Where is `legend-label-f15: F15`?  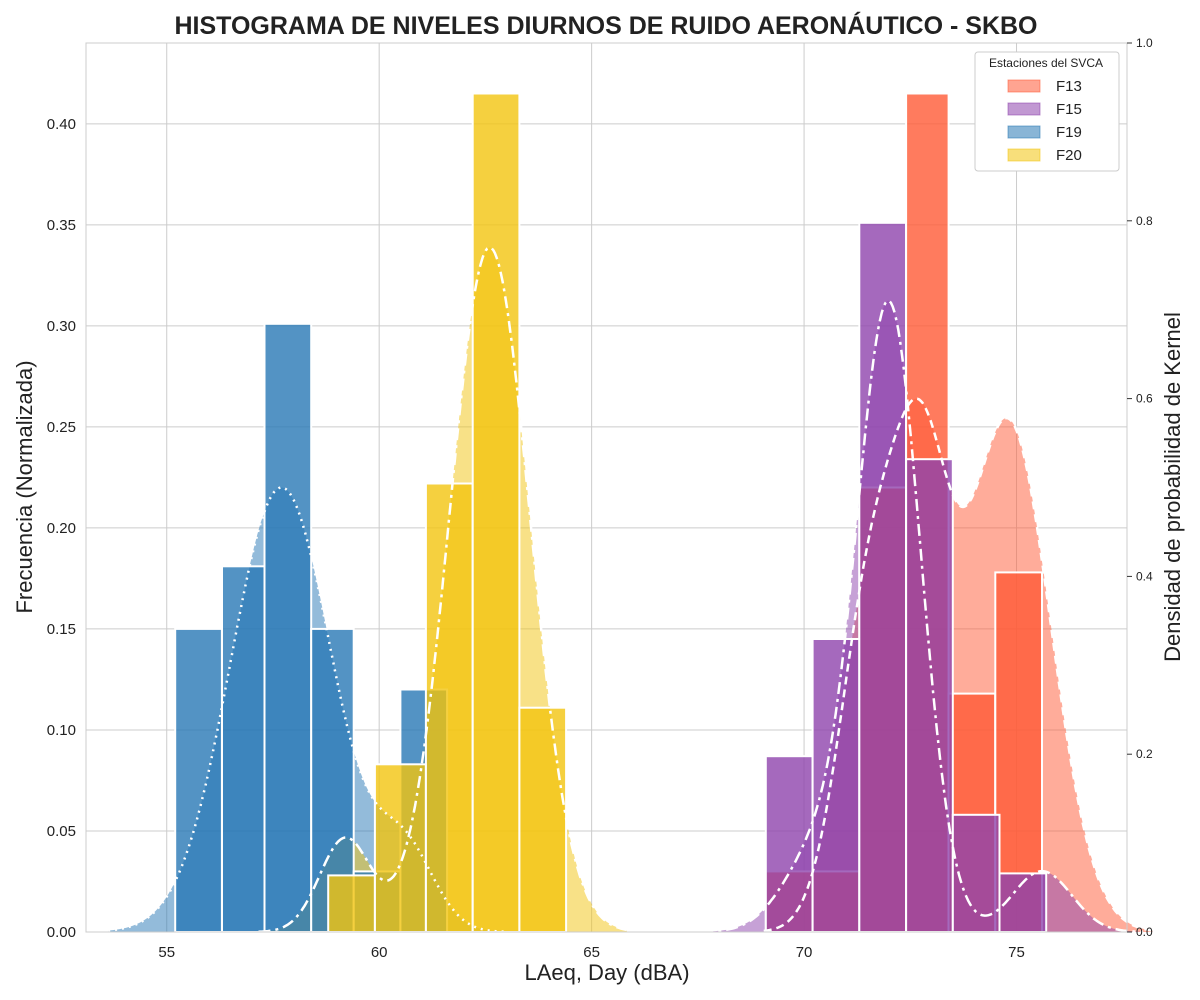
legend-label-f15: F15 is located at coordinates (1069, 109).